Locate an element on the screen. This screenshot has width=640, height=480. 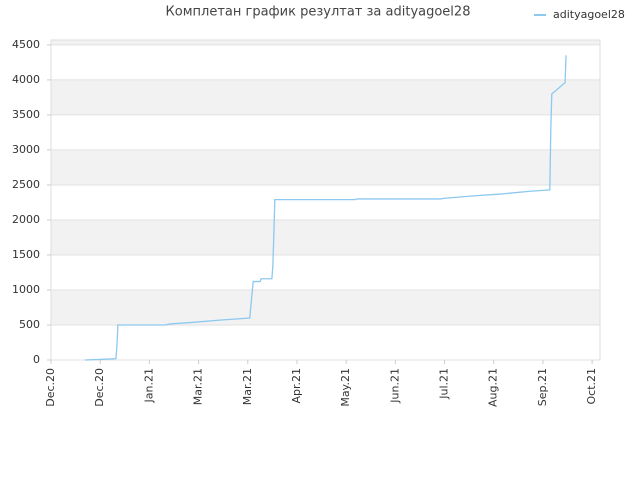
x-tick-label: Oct.21 is located at coordinates (591, 386).